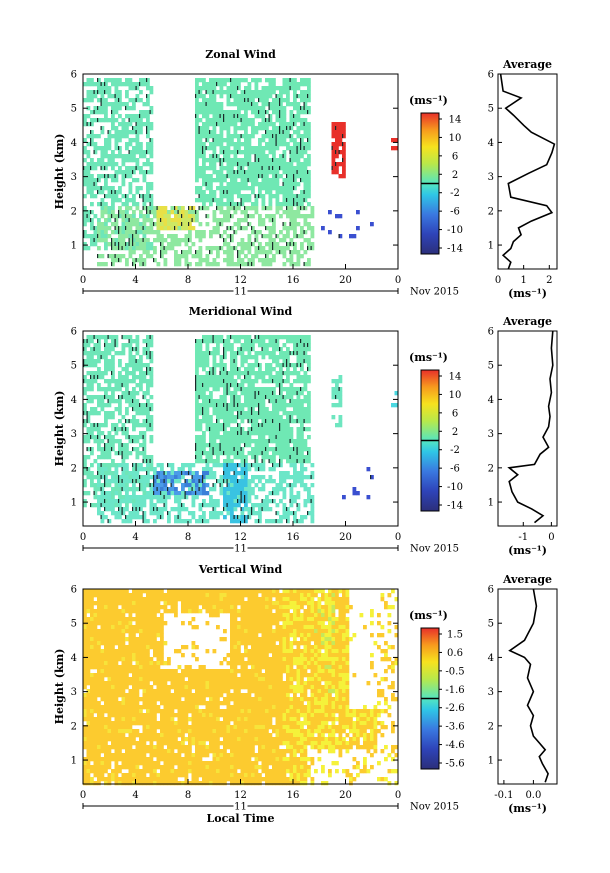 The height and width of the screenshot is (873, 610). What do you see at coordinates (241, 429) in the screenshot?
I see `meridional-heatmap-field` at bounding box center [241, 429].